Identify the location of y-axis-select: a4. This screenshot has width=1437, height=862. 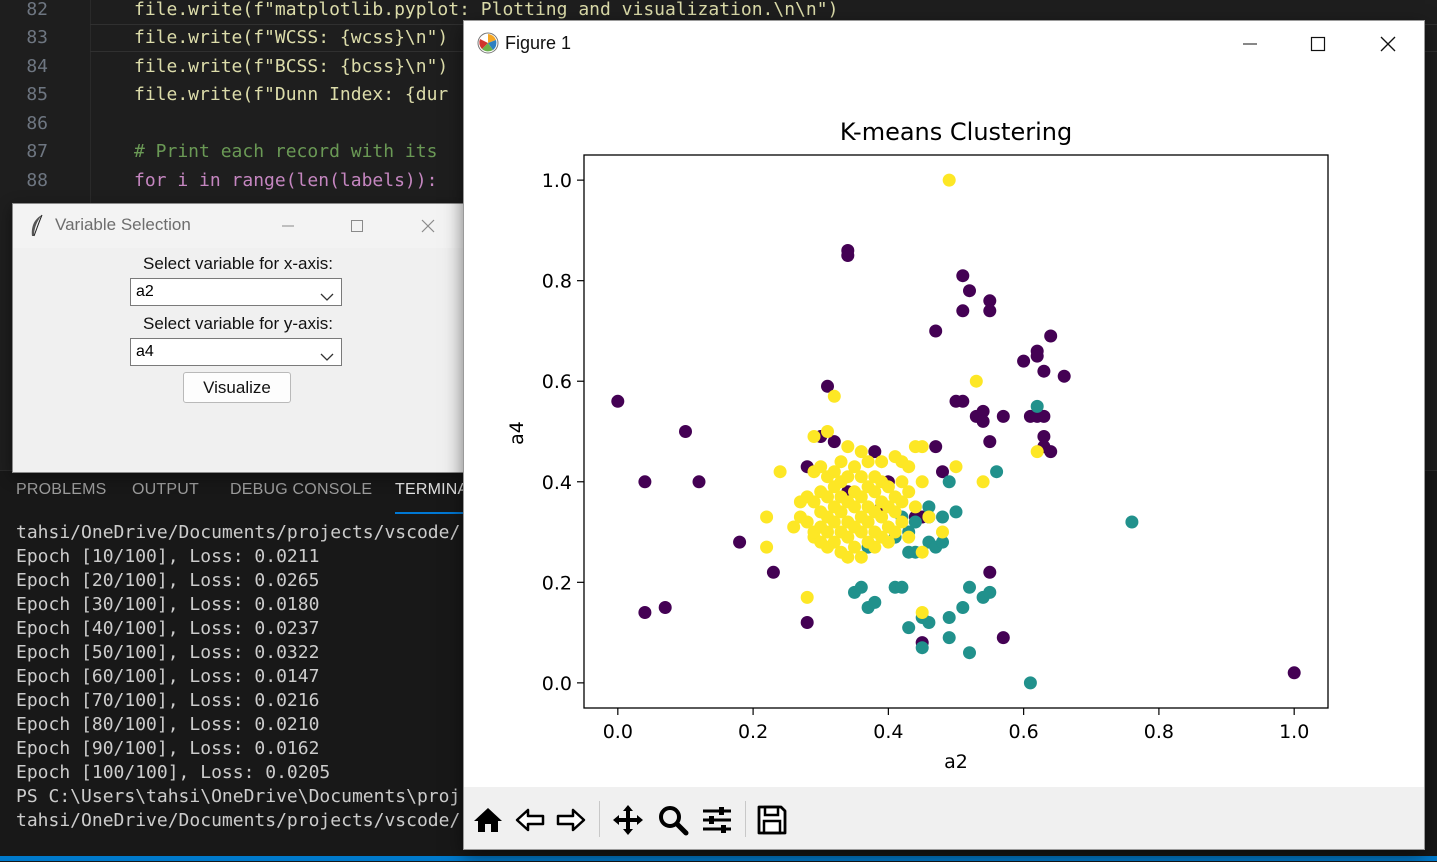
(236, 352).